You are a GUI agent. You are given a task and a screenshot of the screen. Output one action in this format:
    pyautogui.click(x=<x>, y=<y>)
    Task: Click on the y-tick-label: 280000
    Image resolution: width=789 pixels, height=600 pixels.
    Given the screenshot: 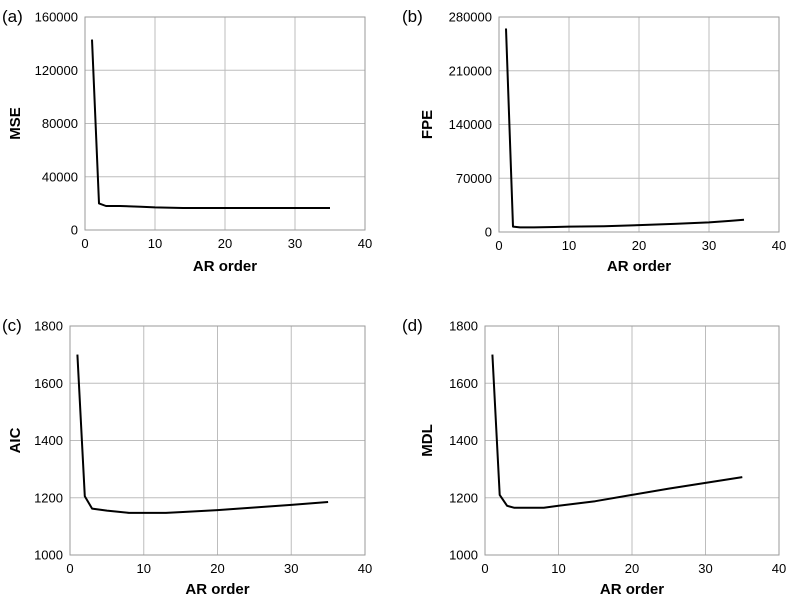 What is the action you would take?
    pyautogui.click(x=470, y=17)
    